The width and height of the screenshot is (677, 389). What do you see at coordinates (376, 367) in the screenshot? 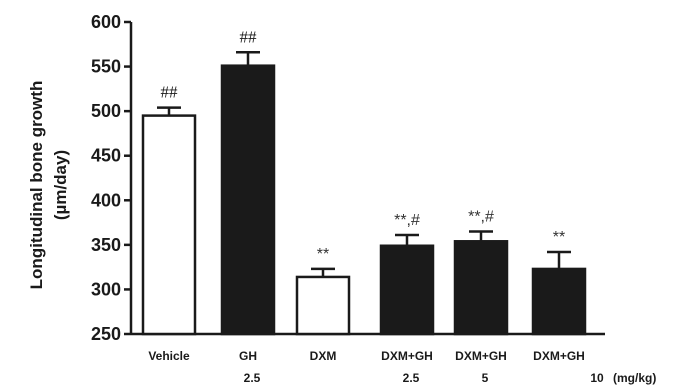
I see `x-axis-labels: Vehicle GH 2.5 DXM DXM+GH 2.5 DXM+GH 5 DXM+GH 10` at bounding box center [376, 367].